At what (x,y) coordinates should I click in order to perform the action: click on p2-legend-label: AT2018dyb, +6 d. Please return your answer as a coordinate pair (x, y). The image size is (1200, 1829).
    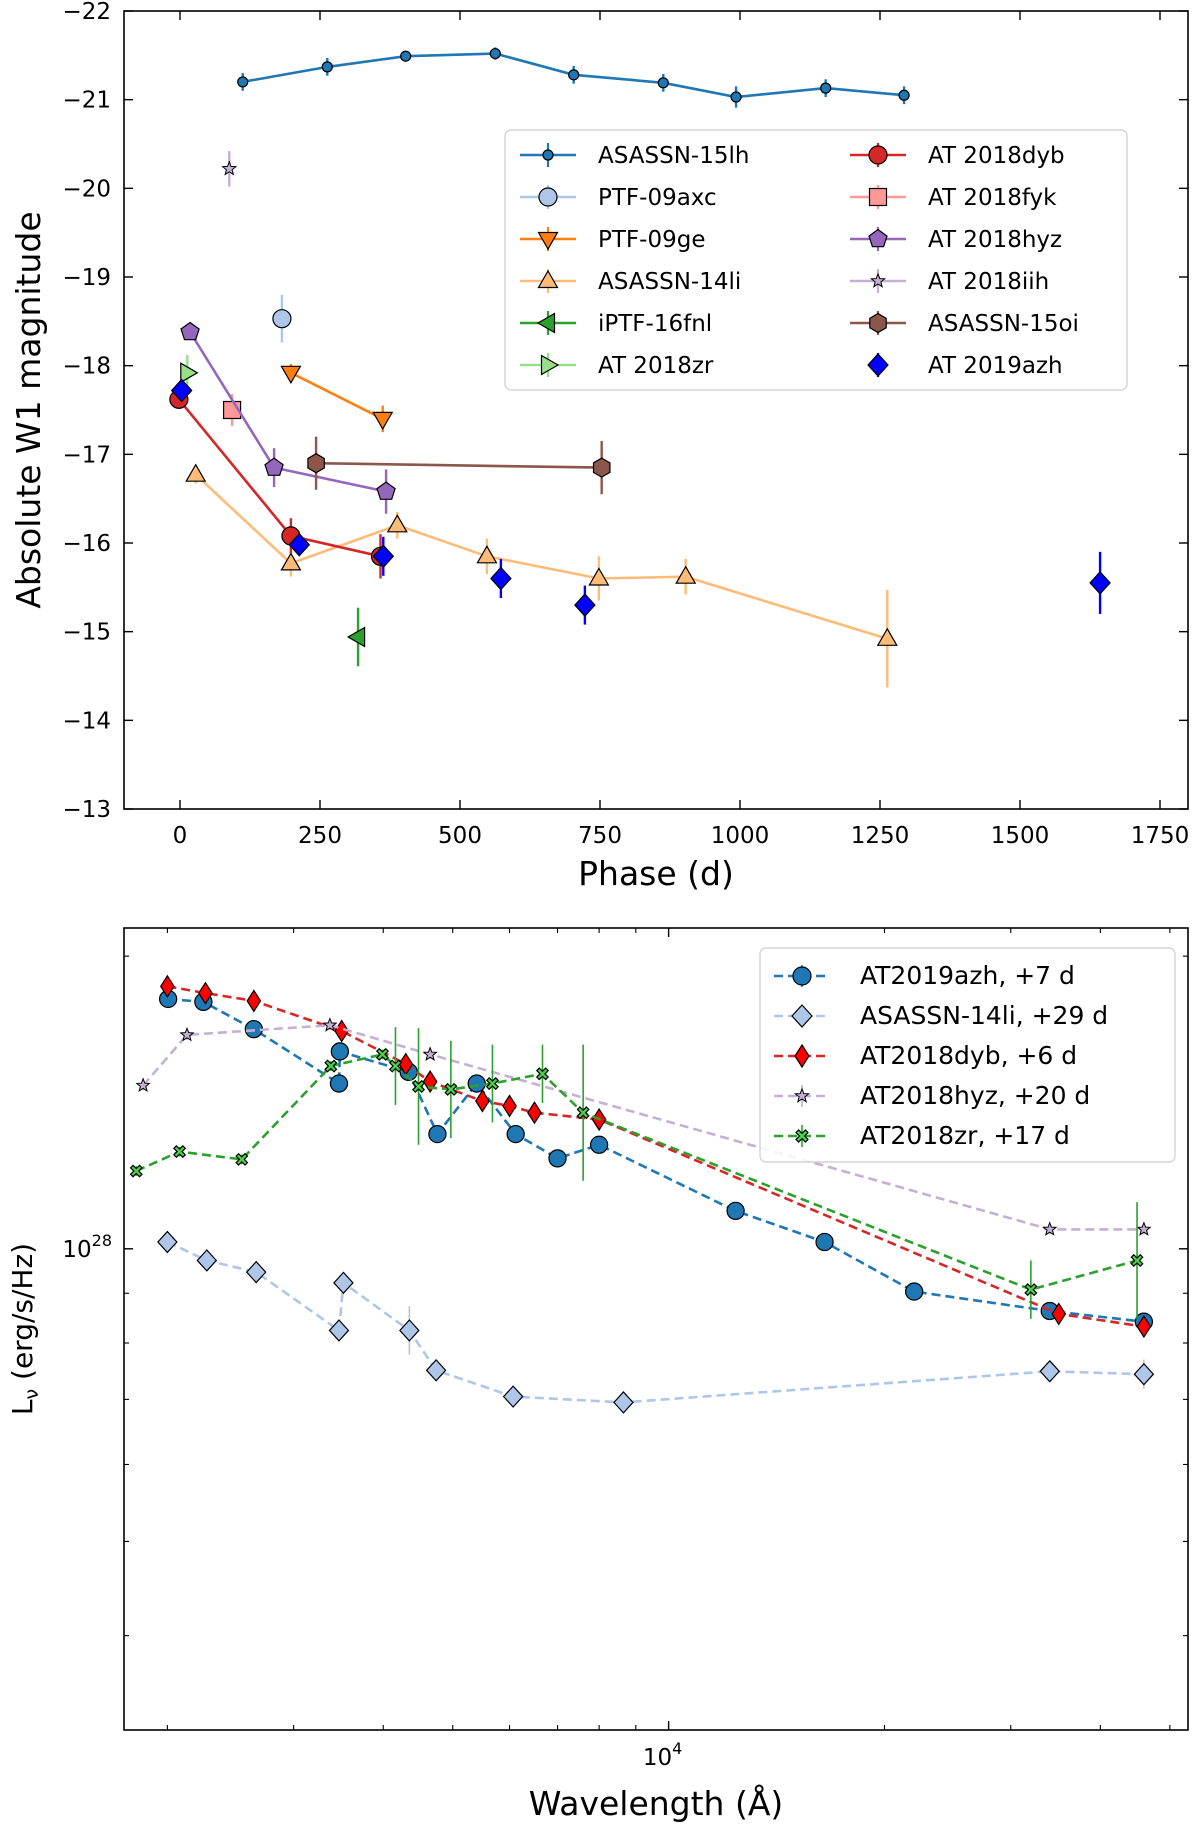
    Looking at the image, I should click on (968, 1055).